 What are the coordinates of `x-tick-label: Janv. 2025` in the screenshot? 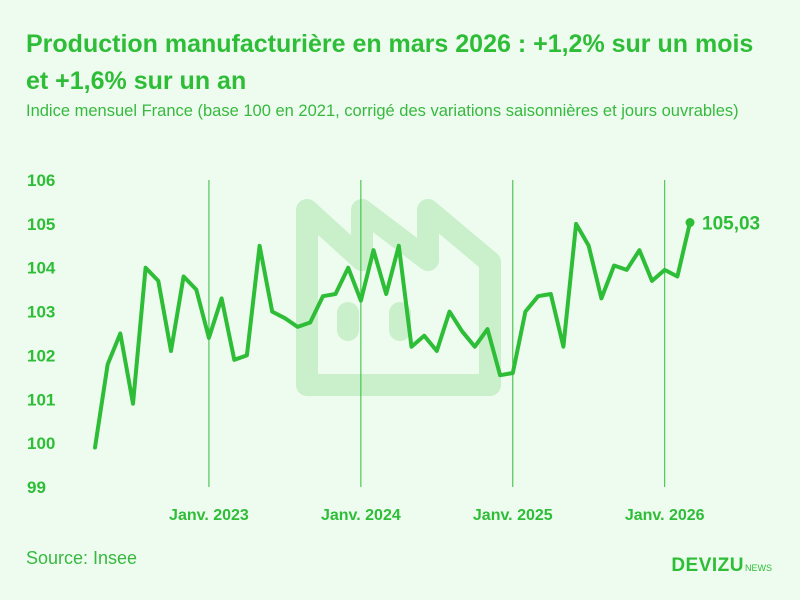 It's located at (513, 515).